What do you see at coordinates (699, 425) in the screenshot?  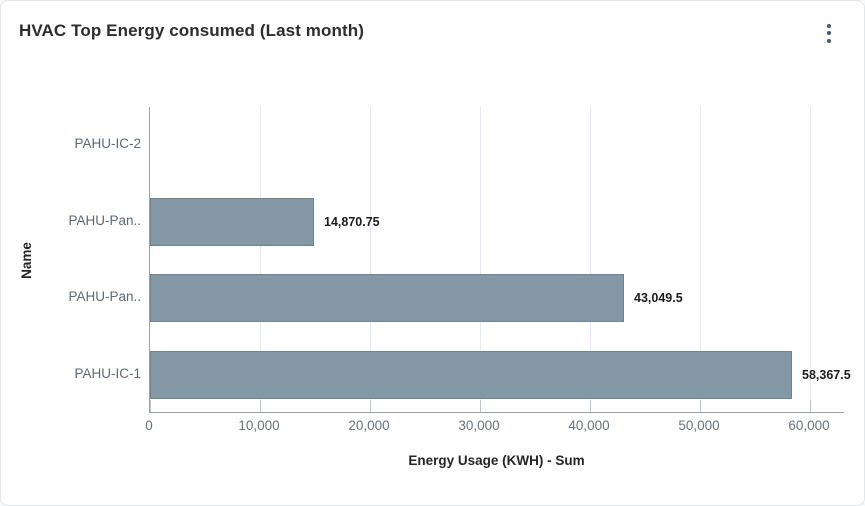 I see `x-tick-label: 50,000` at bounding box center [699, 425].